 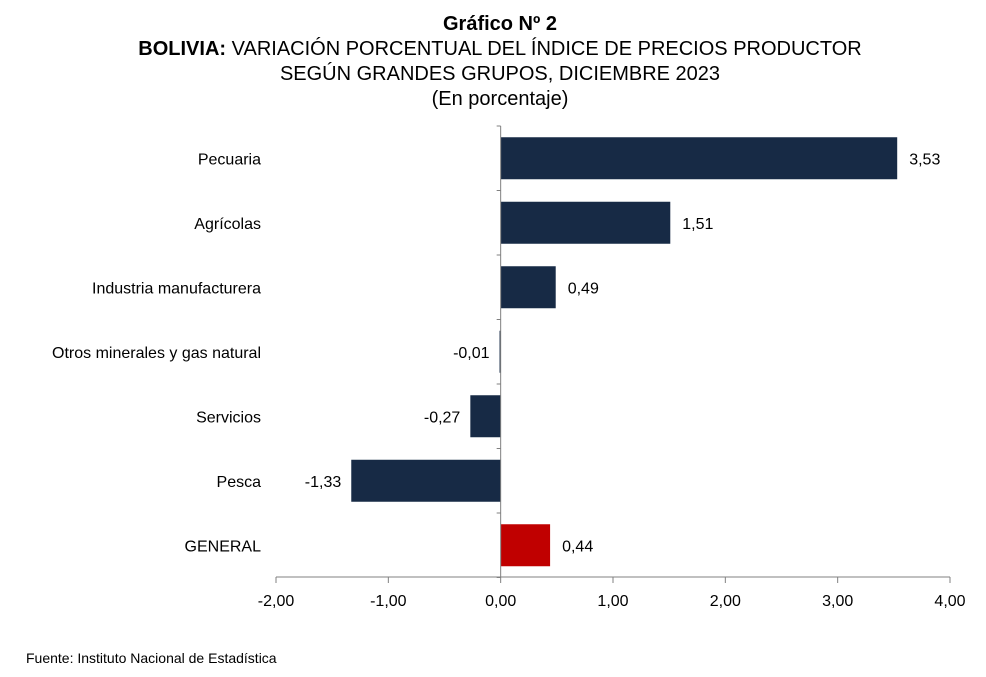 What do you see at coordinates (239, 482) in the screenshot?
I see `category-label: Pesca` at bounding box center [239, 482].